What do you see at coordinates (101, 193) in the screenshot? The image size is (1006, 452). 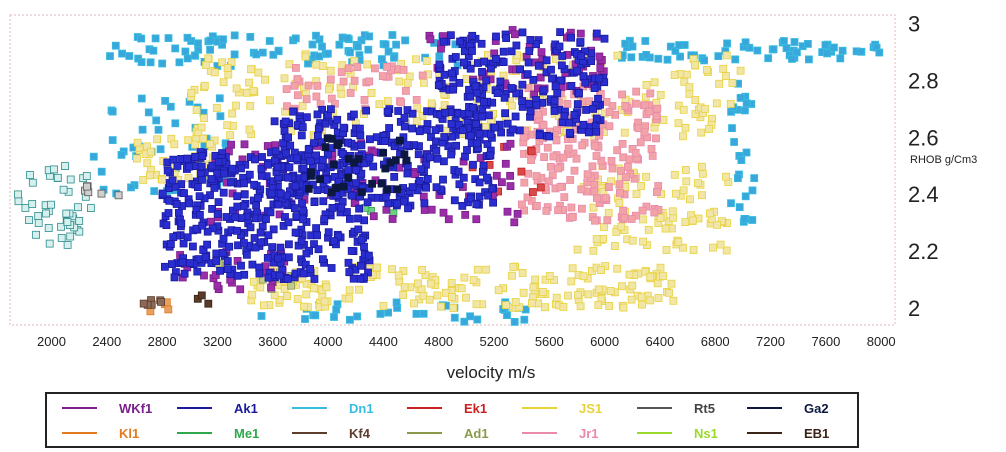 I see `point-rt5` at bounding box center [101, 193].